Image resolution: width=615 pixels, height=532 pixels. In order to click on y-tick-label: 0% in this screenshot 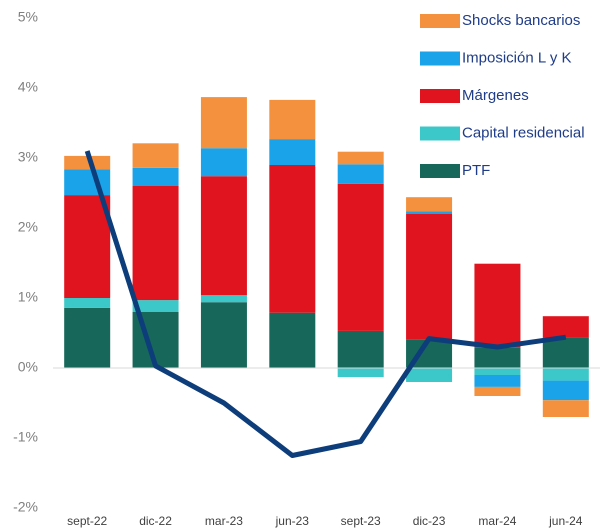, I will do `click(28, 367)`.